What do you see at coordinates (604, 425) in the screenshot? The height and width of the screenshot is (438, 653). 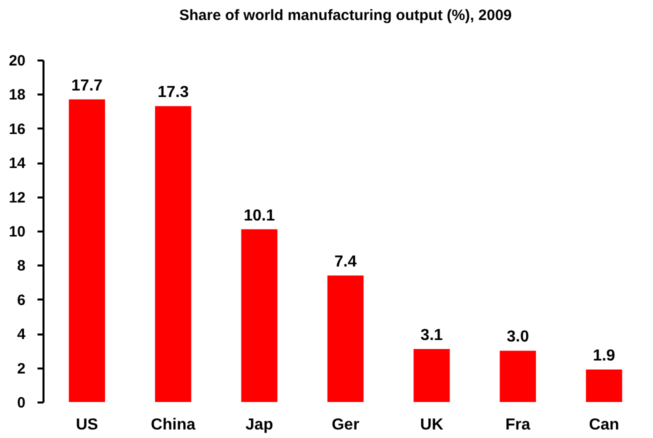 I see `x-tick-label: Can` at bounding box center [604, 425].